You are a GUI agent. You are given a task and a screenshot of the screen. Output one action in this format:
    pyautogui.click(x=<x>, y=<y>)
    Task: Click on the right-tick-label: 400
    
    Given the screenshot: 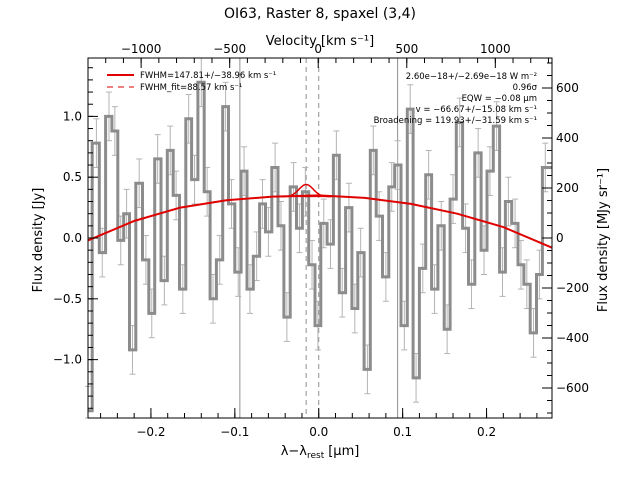 What is the action you would take?
    pyautogui.click(x=567, y=138)
    